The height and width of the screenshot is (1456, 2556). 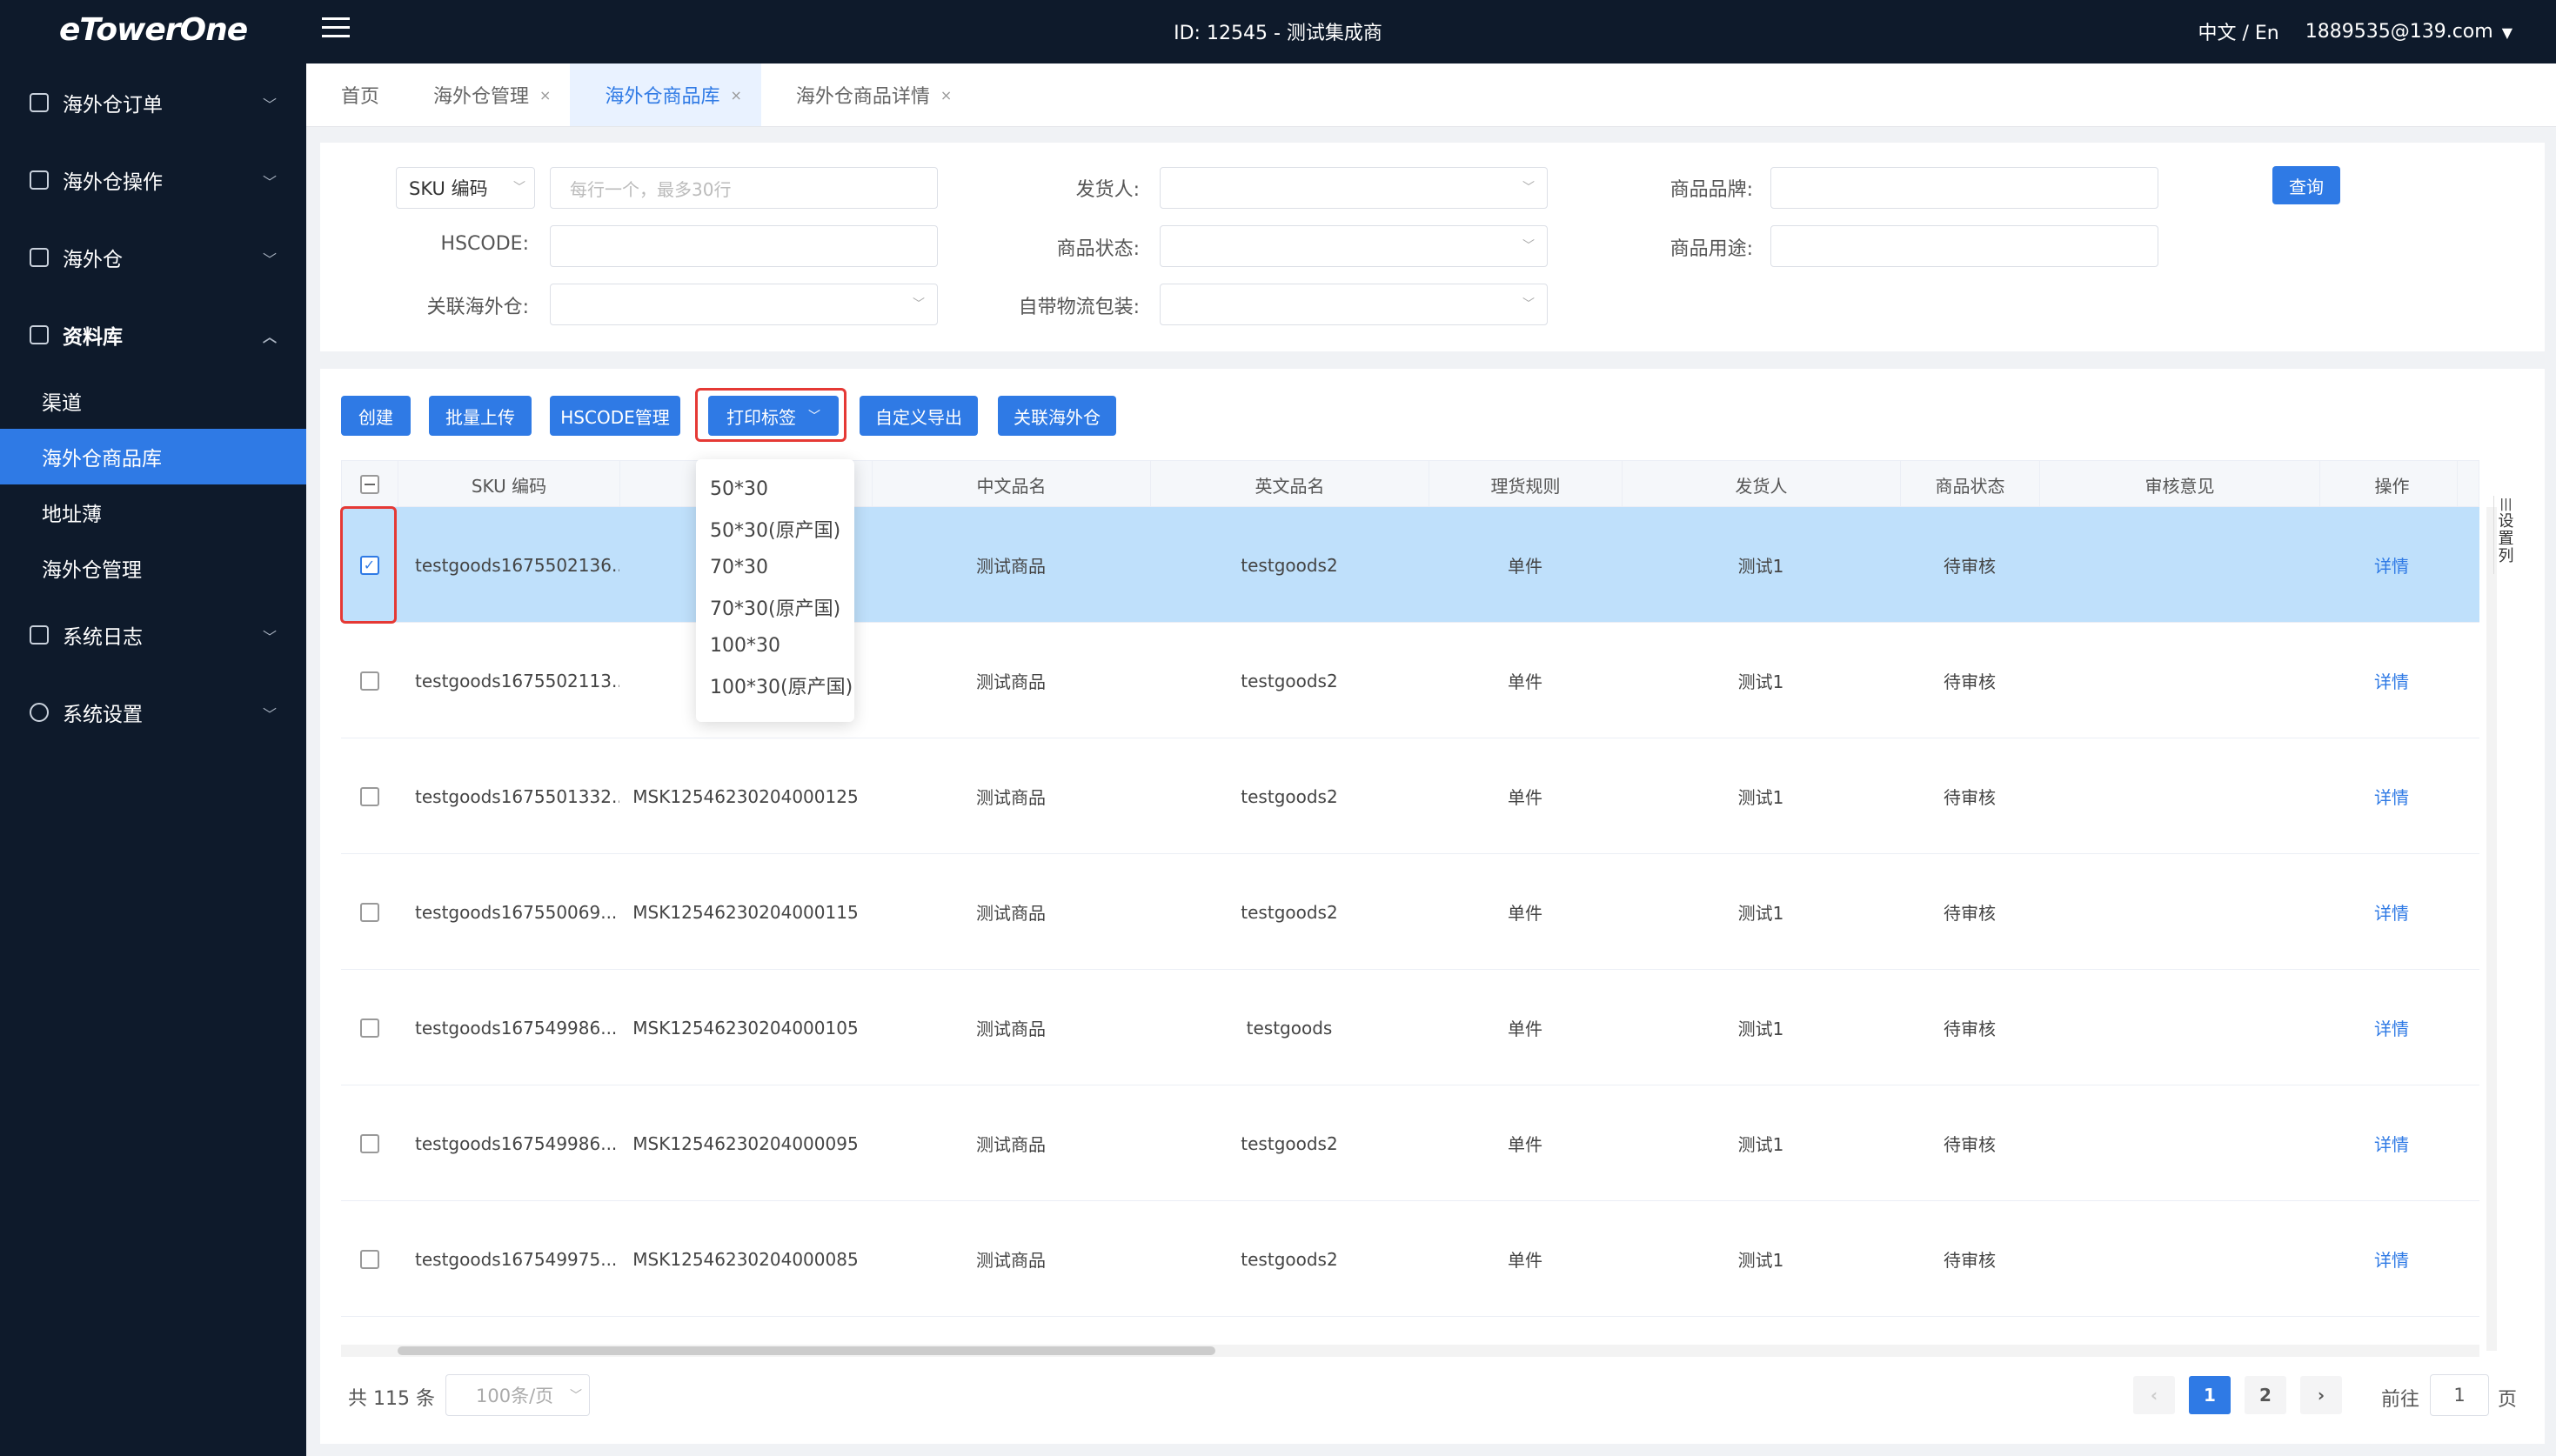 What do you see at coordinates (484, 94) in the screenshot?
I see `tab-warehouse-manage: 海外仓管理 ×` at bounding box center [484, 94].